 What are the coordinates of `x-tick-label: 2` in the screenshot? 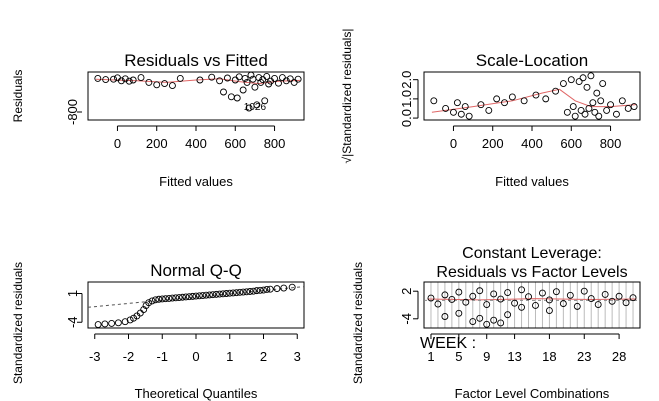 It's located at (263, 356).